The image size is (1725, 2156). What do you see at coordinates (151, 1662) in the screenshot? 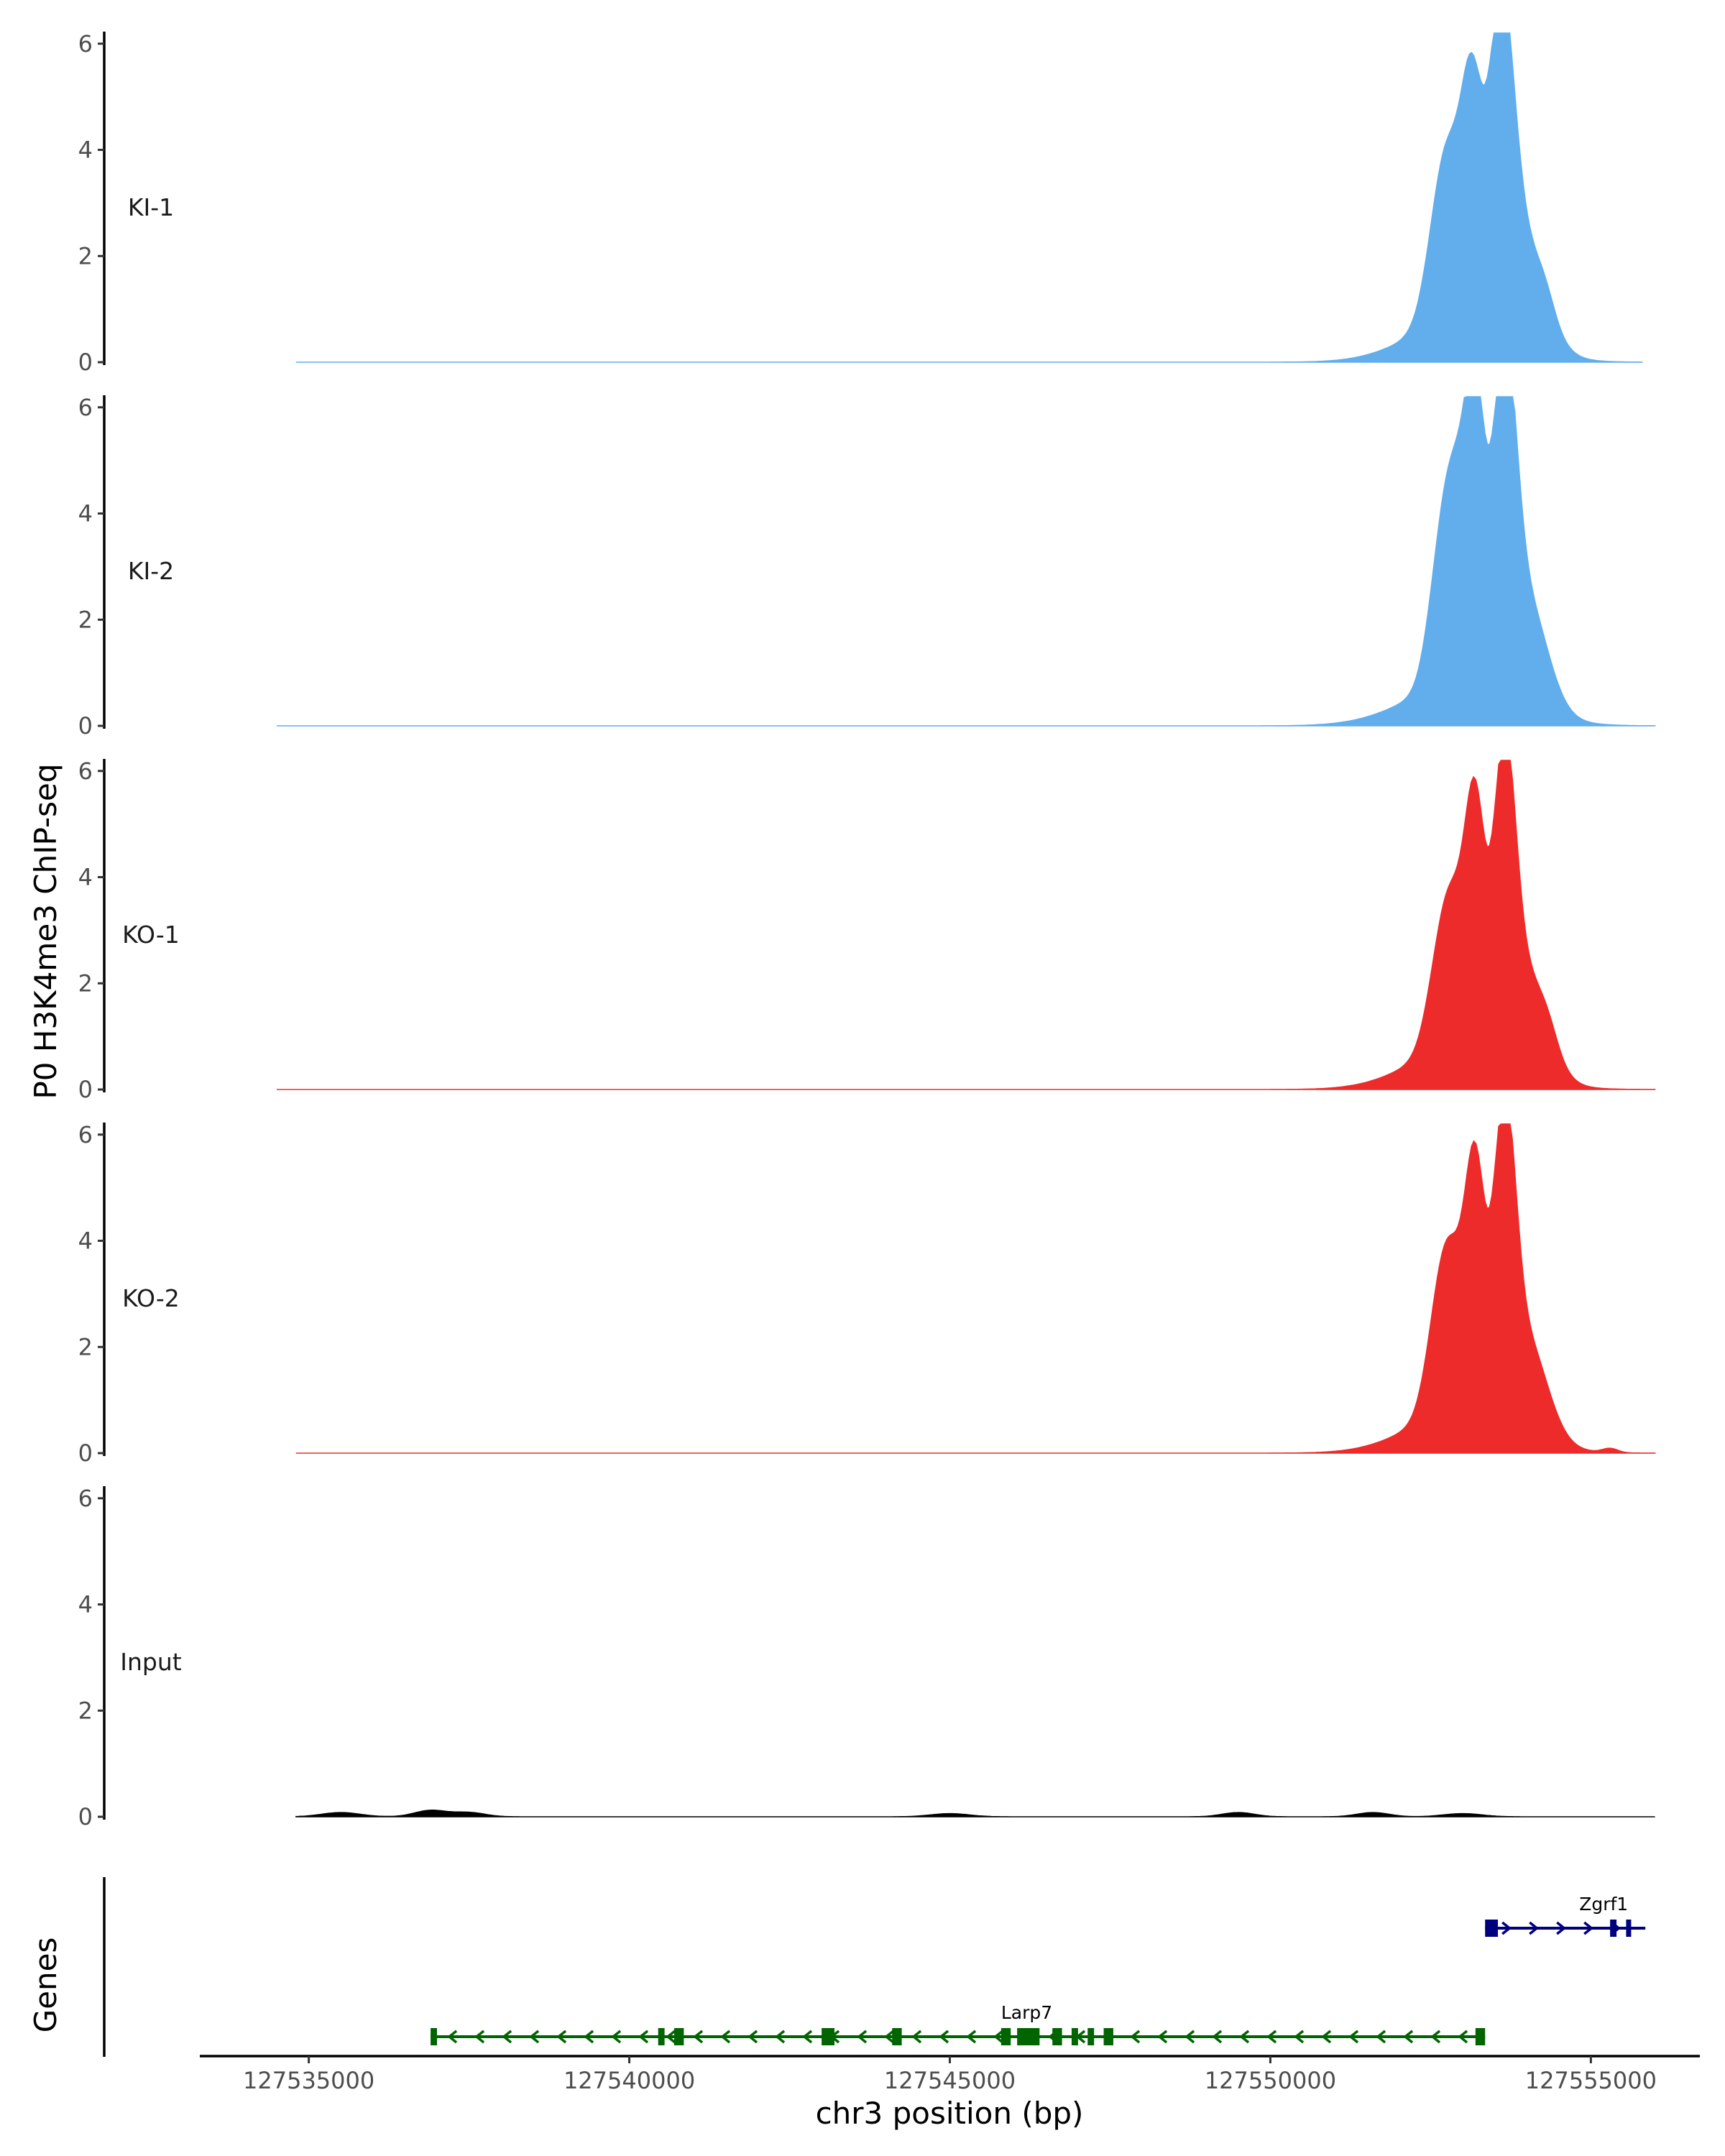
I see `track-label: Input` at bounding box center [151, 1662].